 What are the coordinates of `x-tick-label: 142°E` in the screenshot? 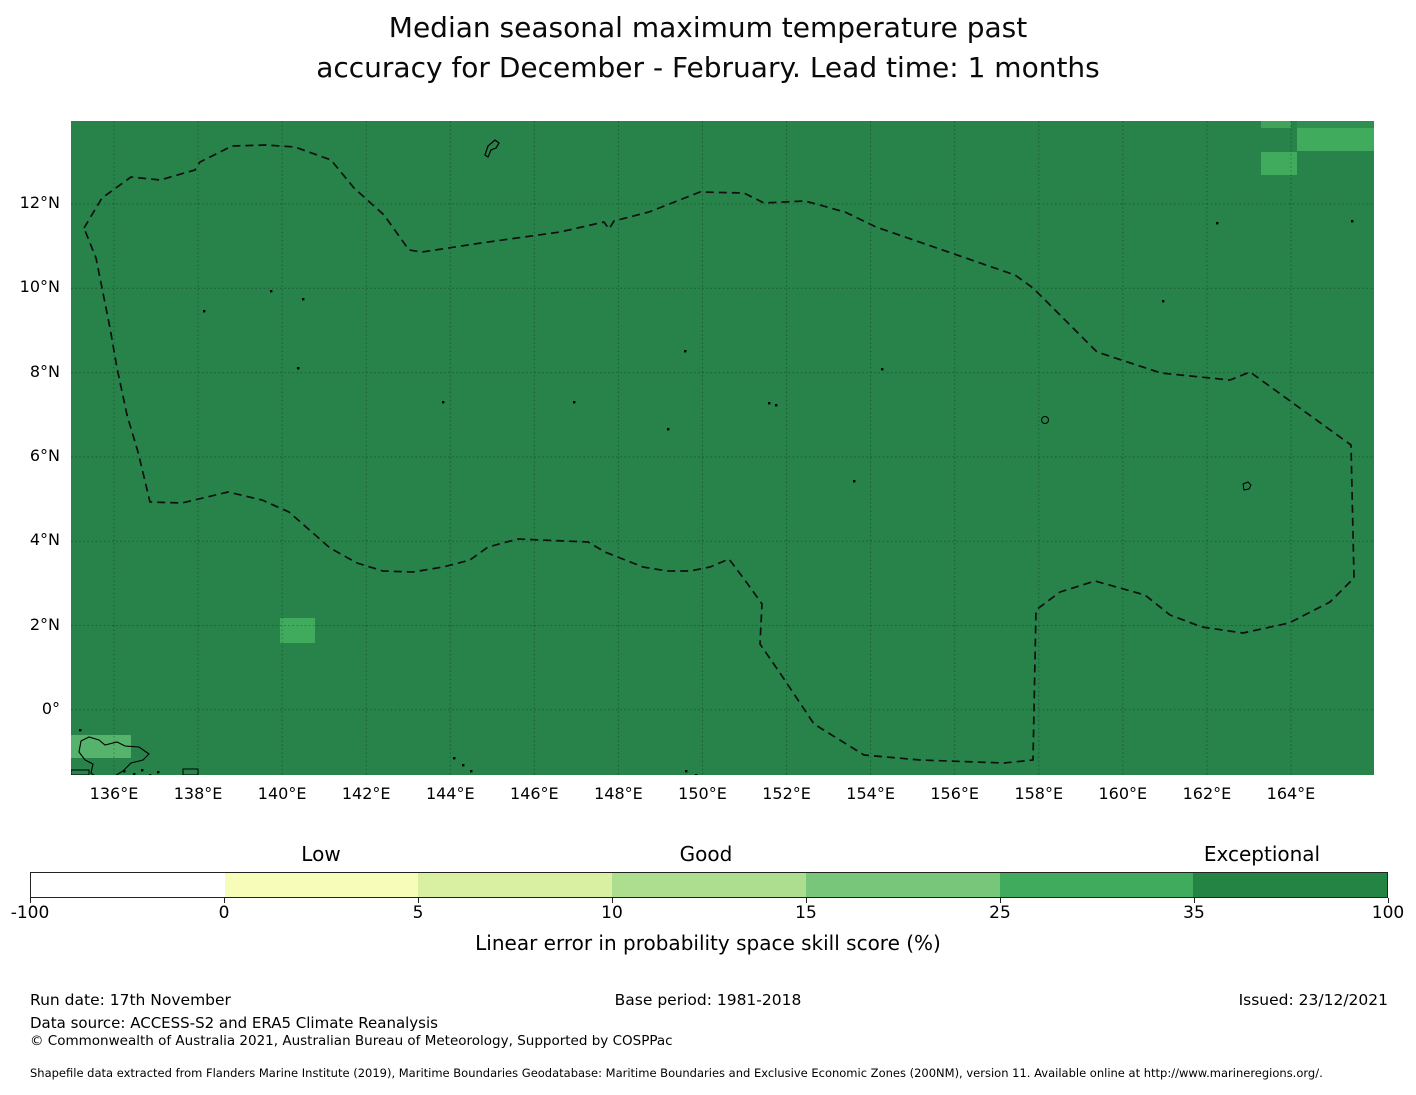 It's located at (366, 793).